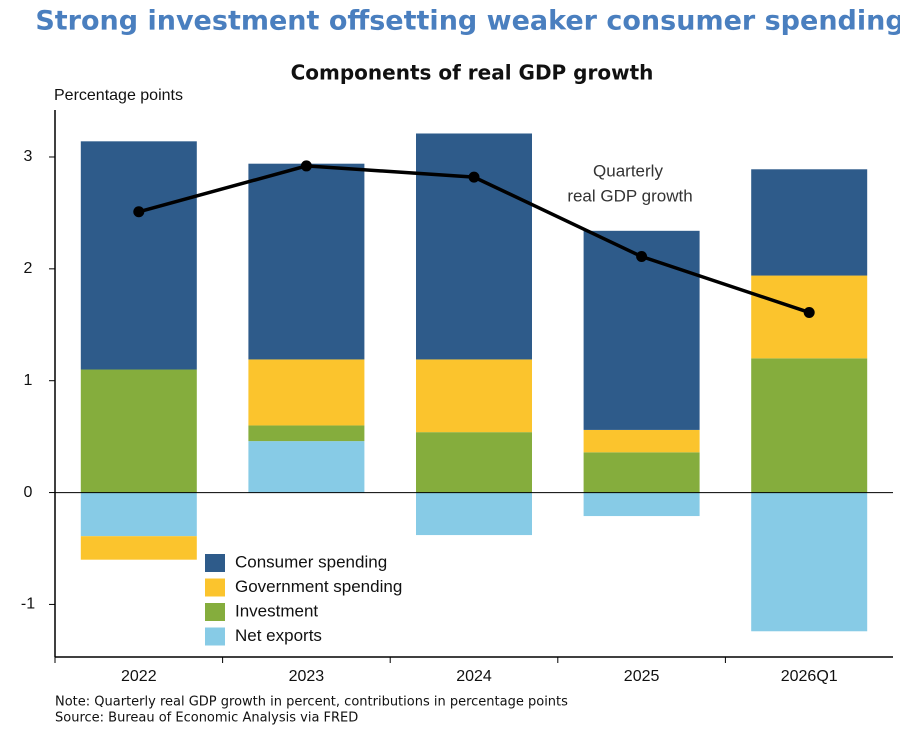 This screenshot has width=900, height=740. I want to click on x-tick-label: 2023, so click(307, 676).